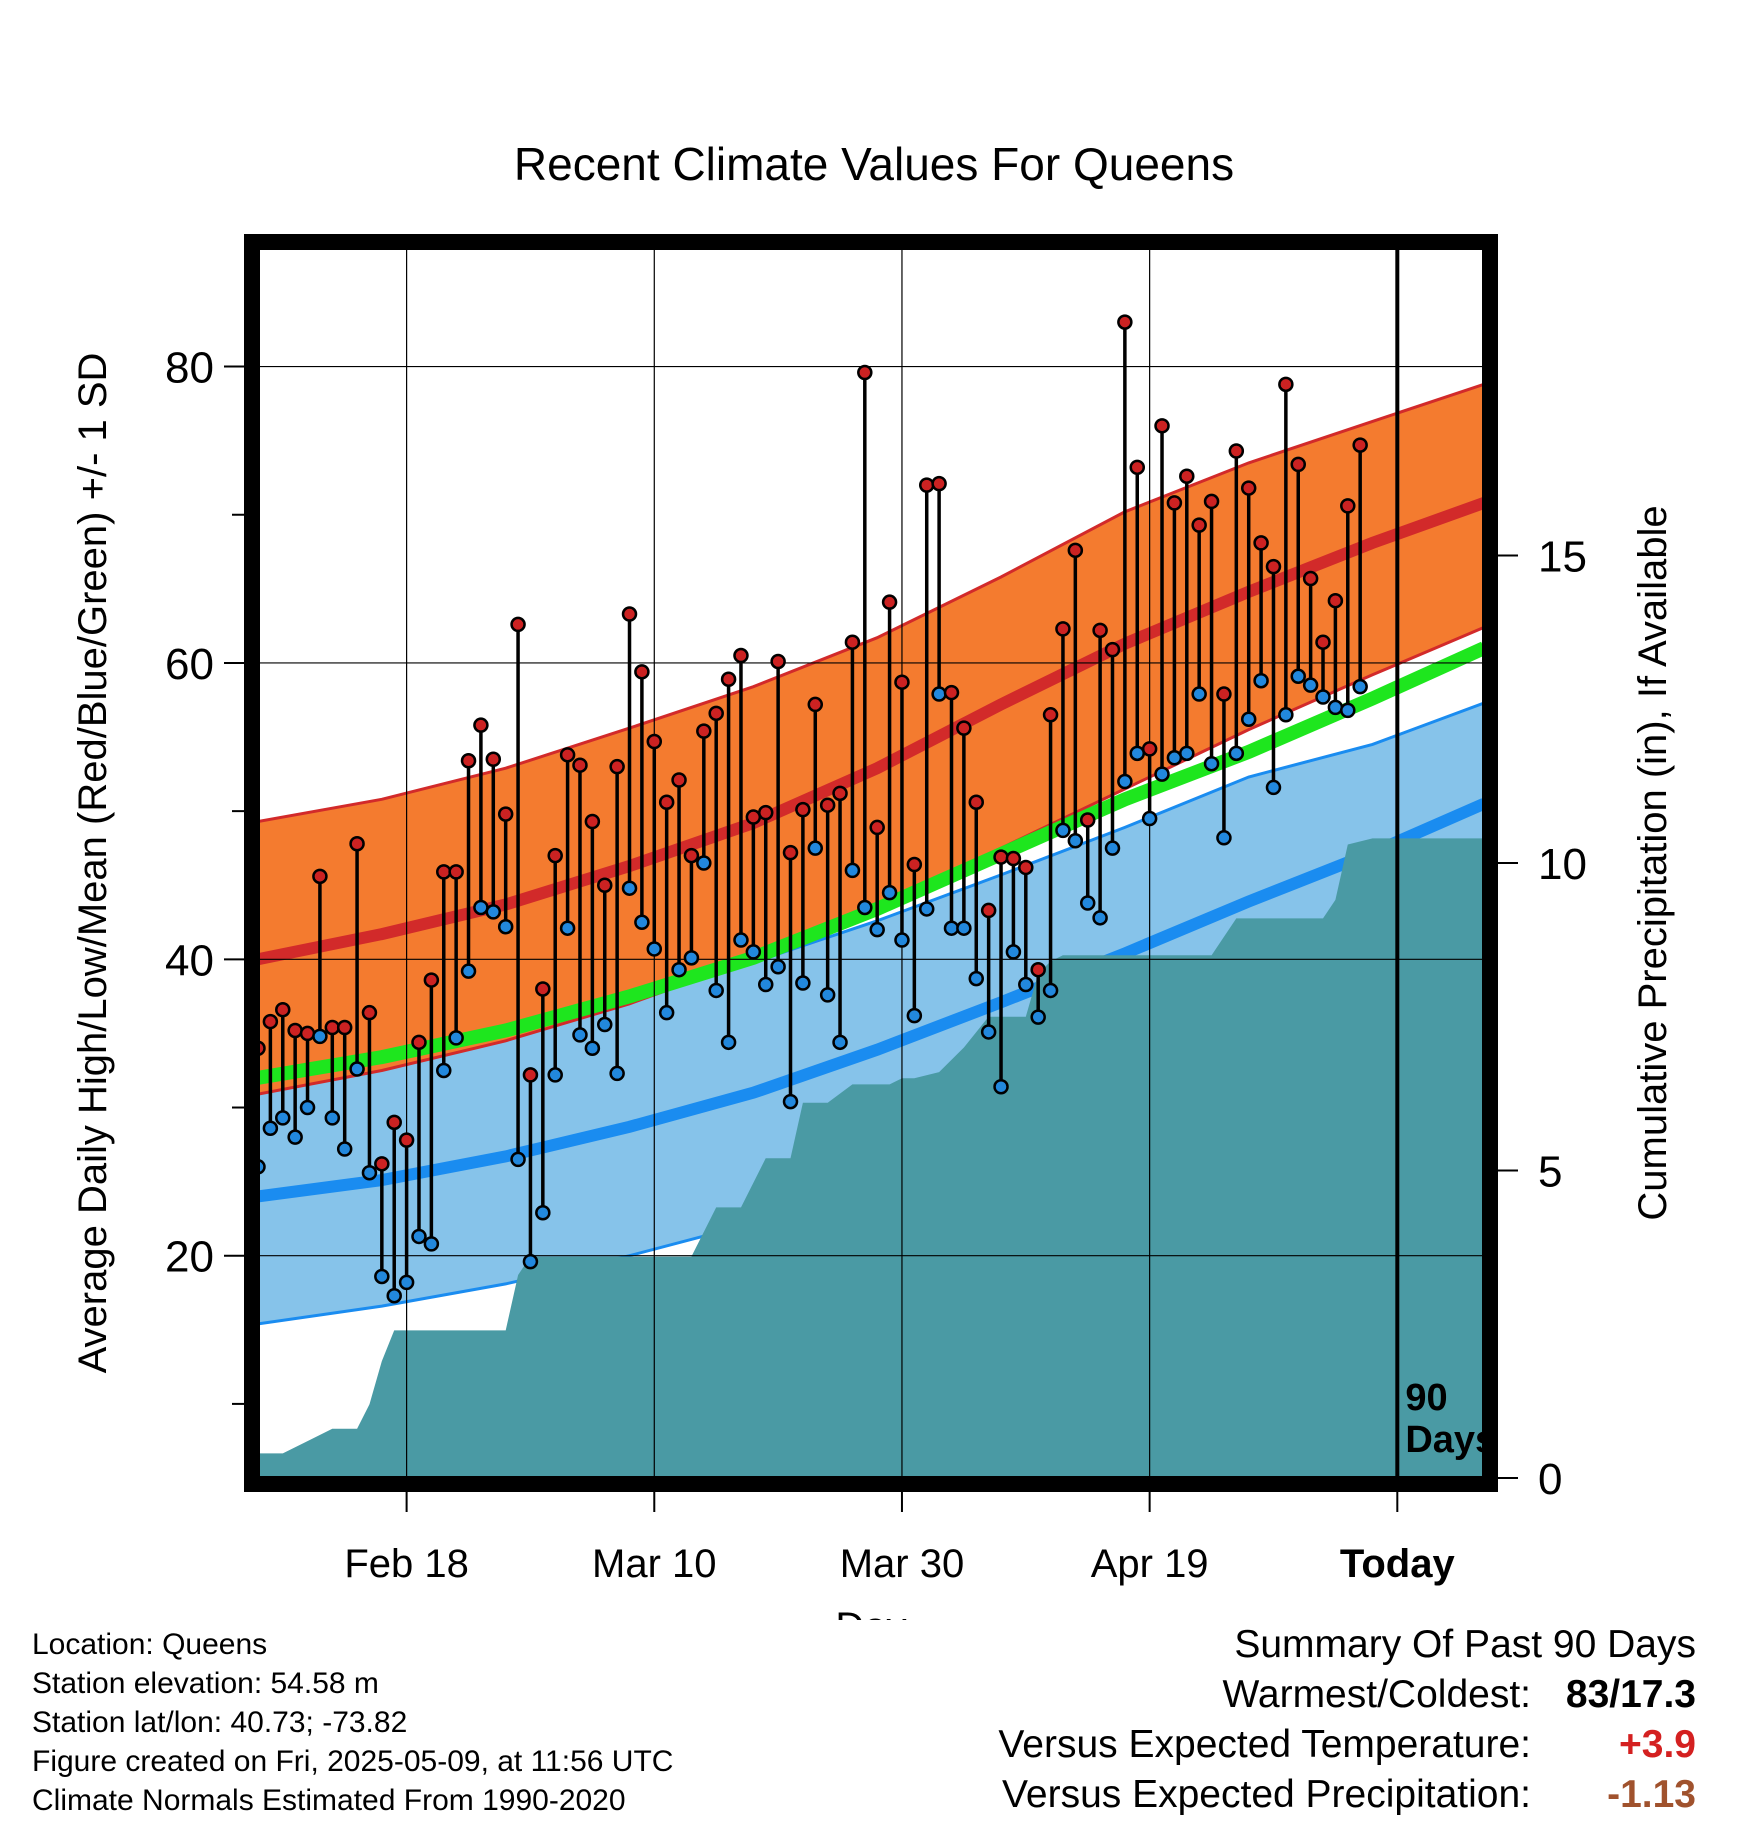 This screenshot has height=1828, width=1748. I want to click on normals-text: Climate Normals Estimated From 1990-2020, so click(329, 1800).